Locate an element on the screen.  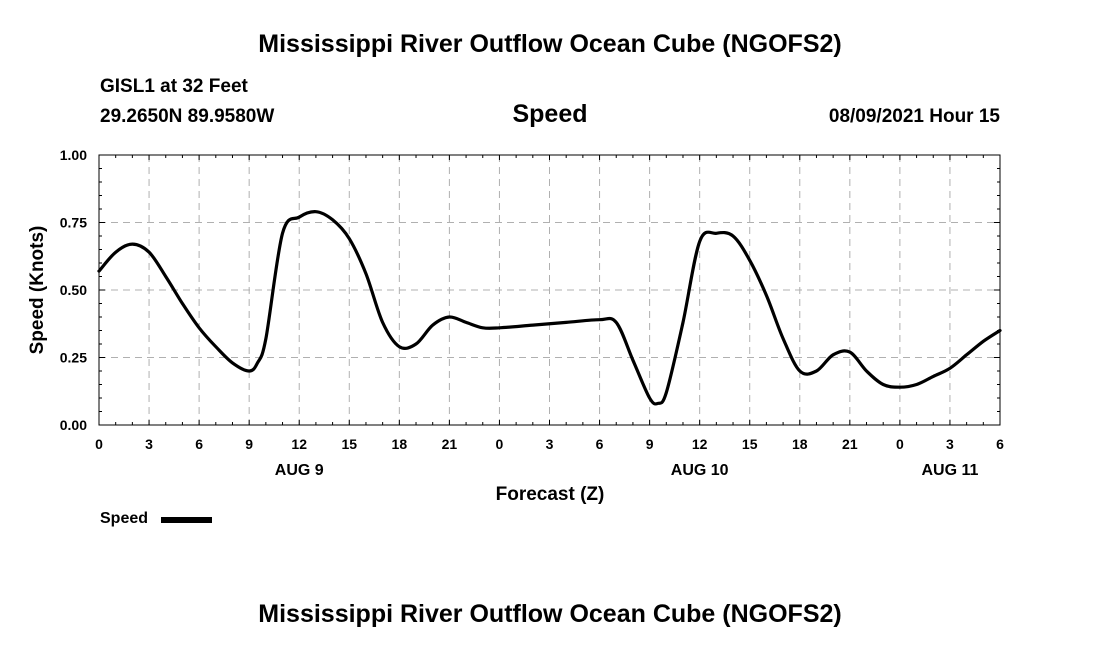
legend-swatch is located at coordinates (186, 520).